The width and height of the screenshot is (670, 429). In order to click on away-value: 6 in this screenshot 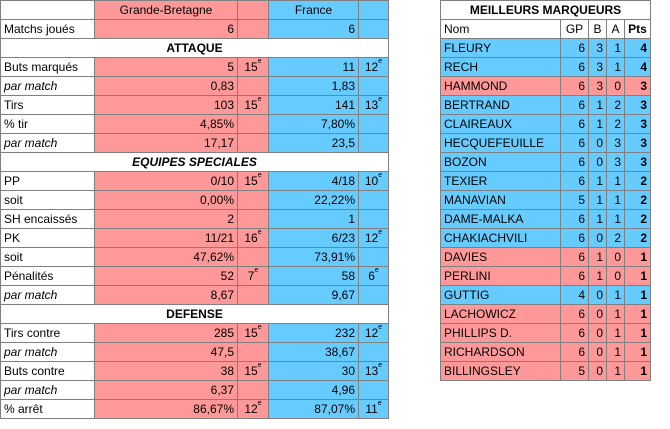, I will do `click(313, 29)`.